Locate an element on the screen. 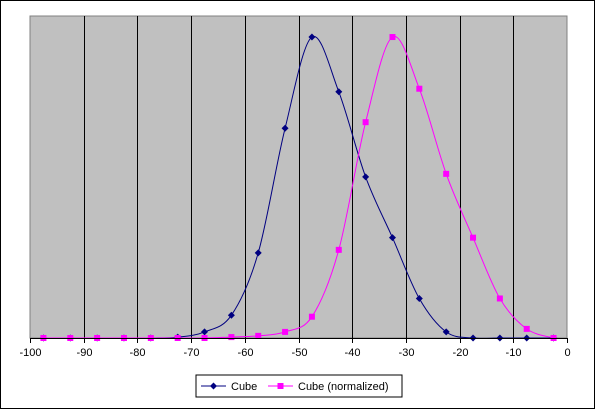  legend: Cube Cube (normalized) is located at coordinates (299, 386).